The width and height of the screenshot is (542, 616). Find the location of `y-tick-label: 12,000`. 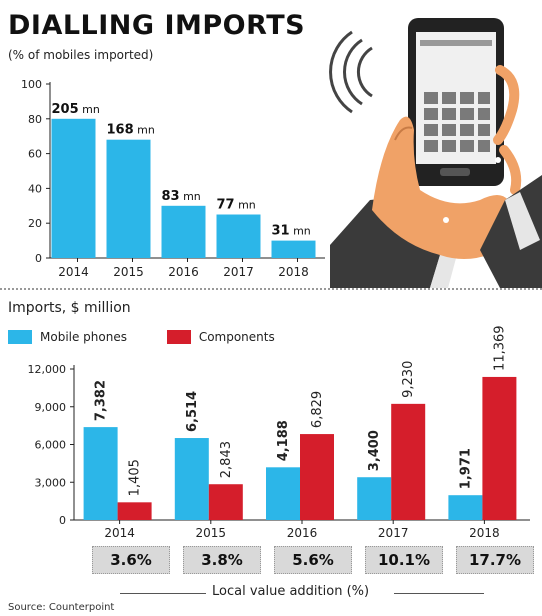

y-tick-label: 12,000 is located at coordinates (47, 369).